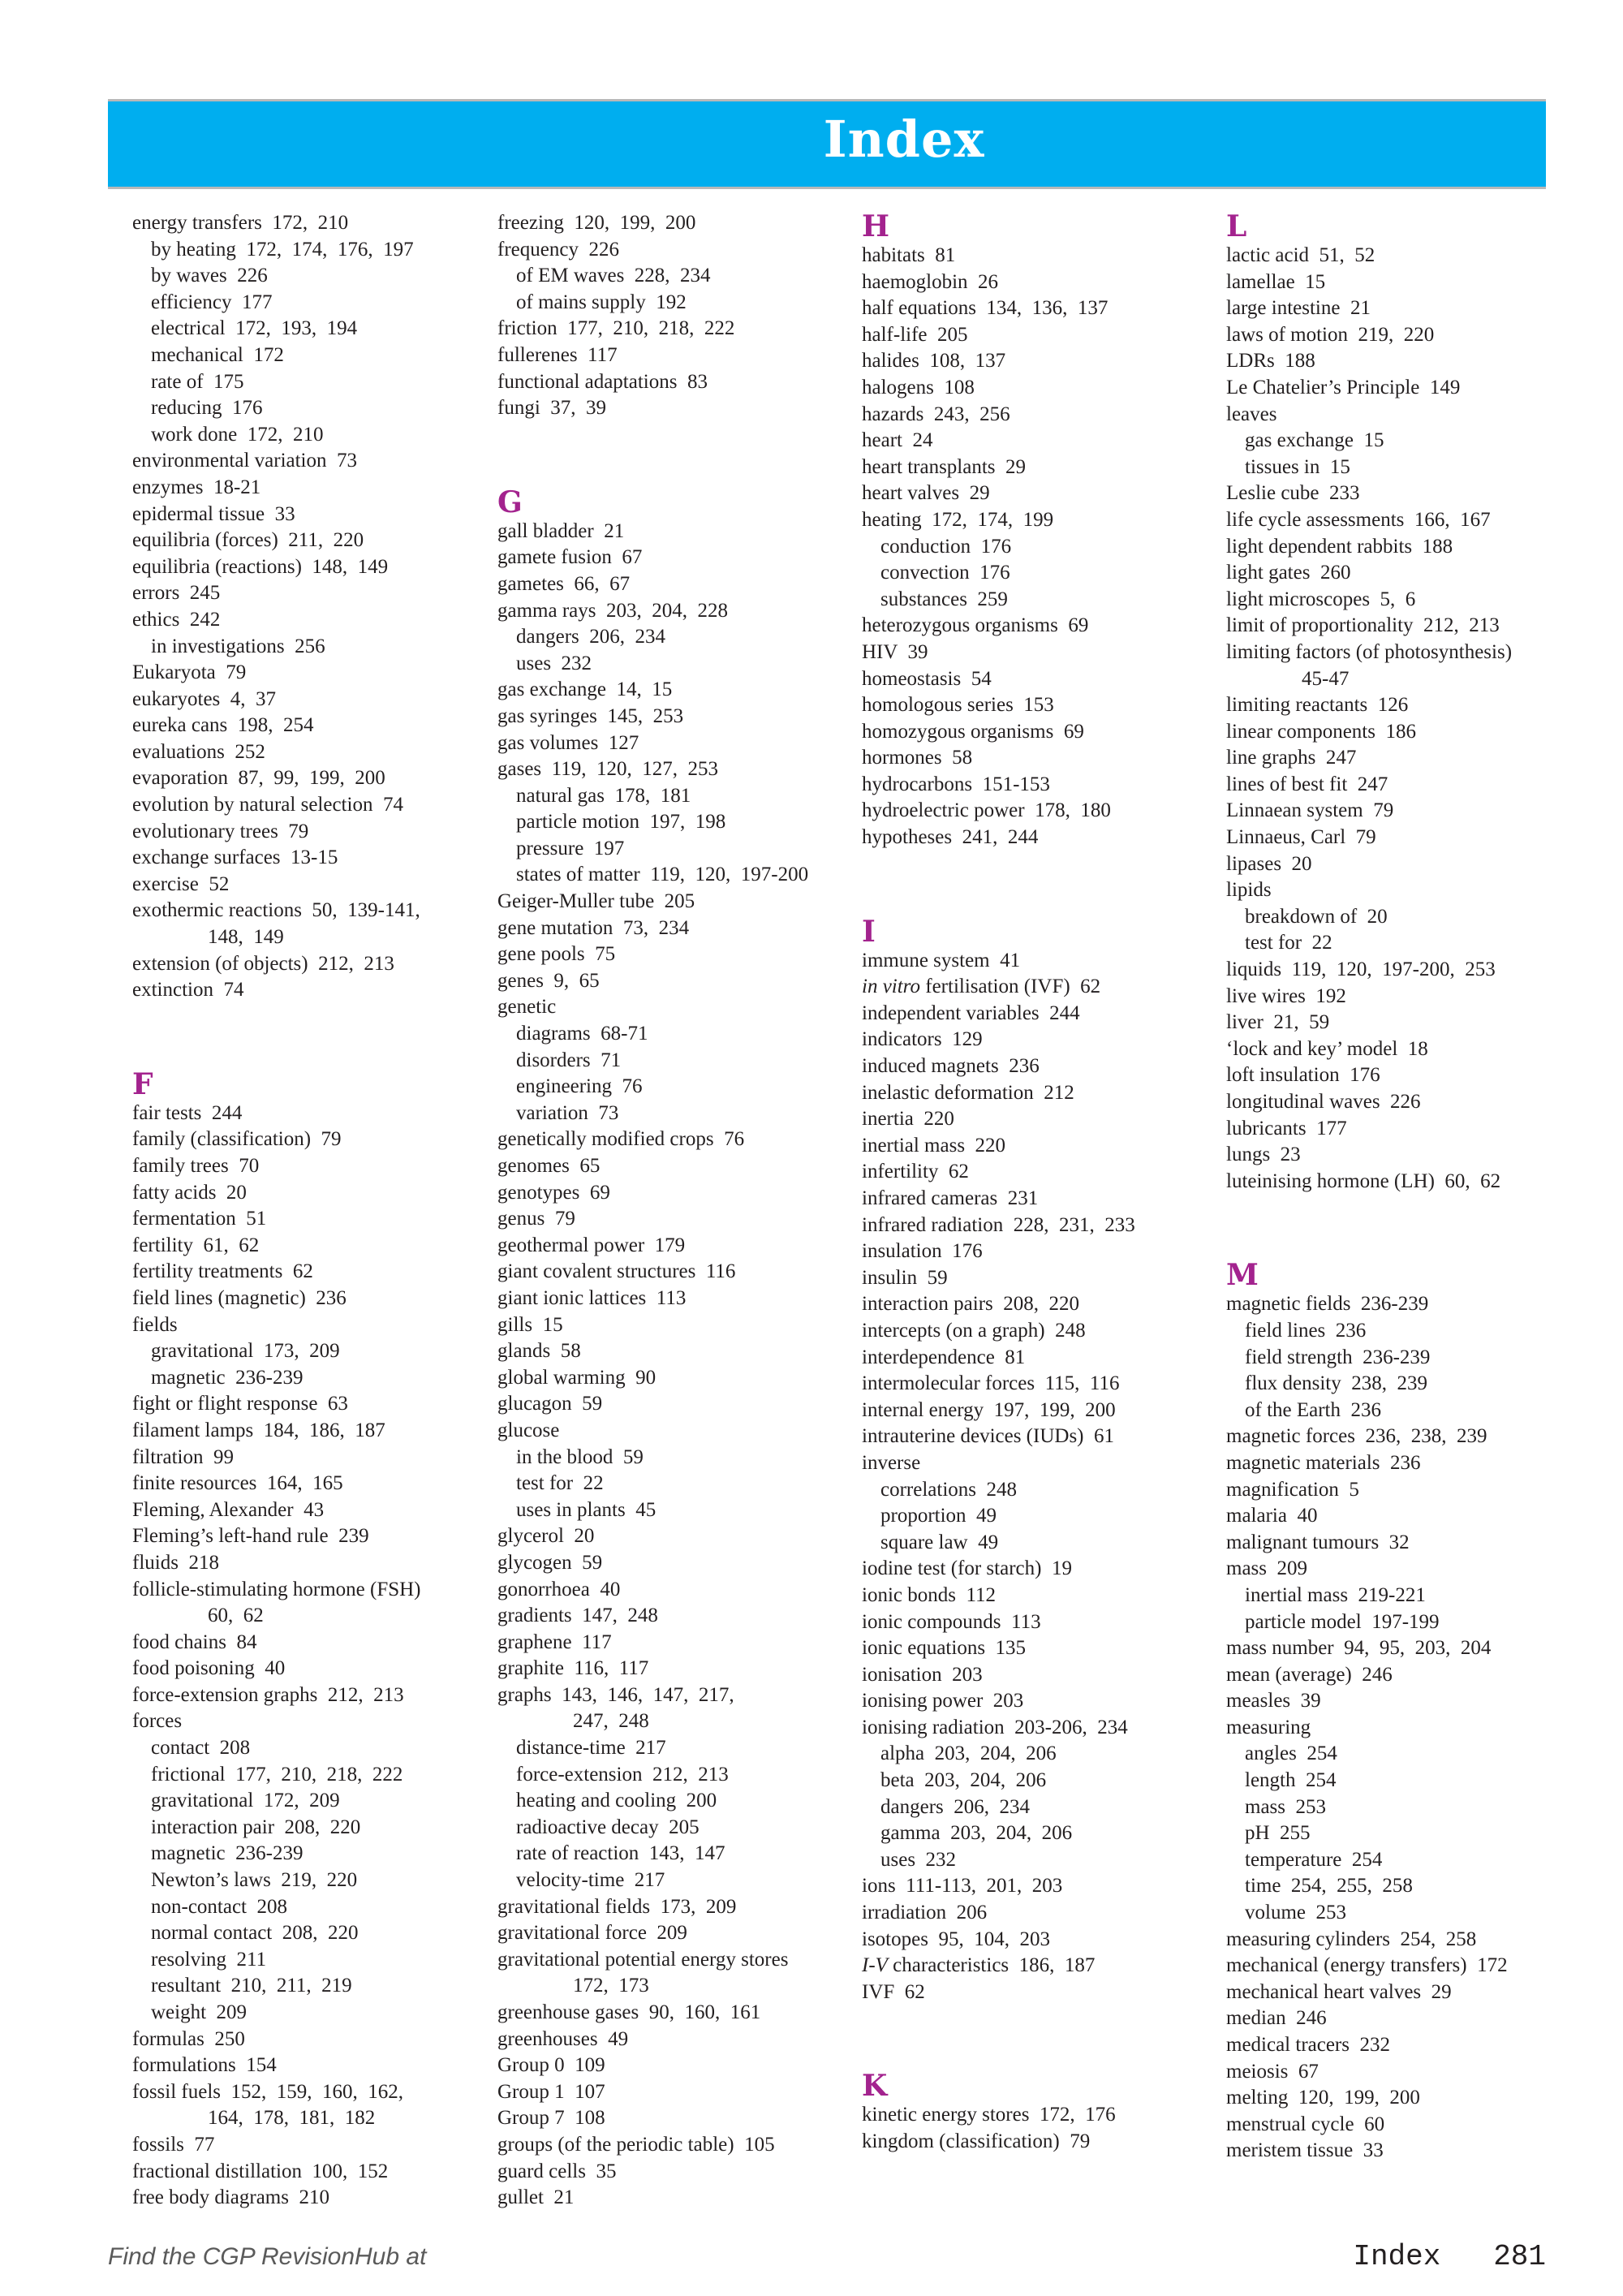 This screenshot has width=1623, height=2296. What do you see at coordinates (548, 981) in the screenshot?
I see `entry-text: genes 9, 65` at bounding box center [548, 981].